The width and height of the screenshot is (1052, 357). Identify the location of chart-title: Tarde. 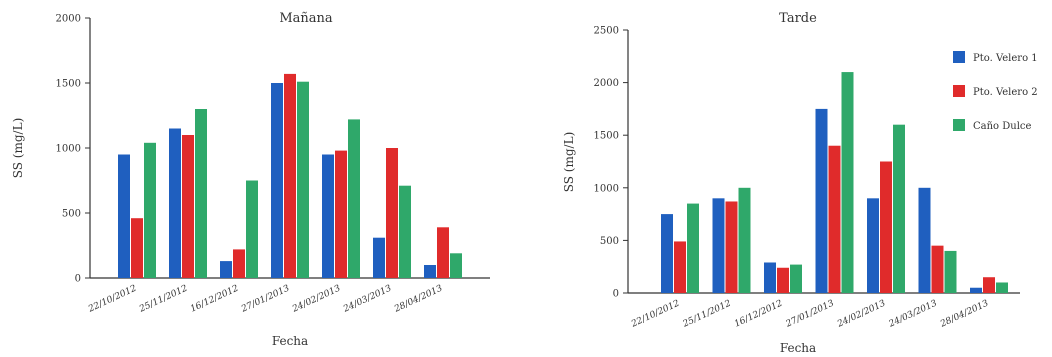
(798, 18).